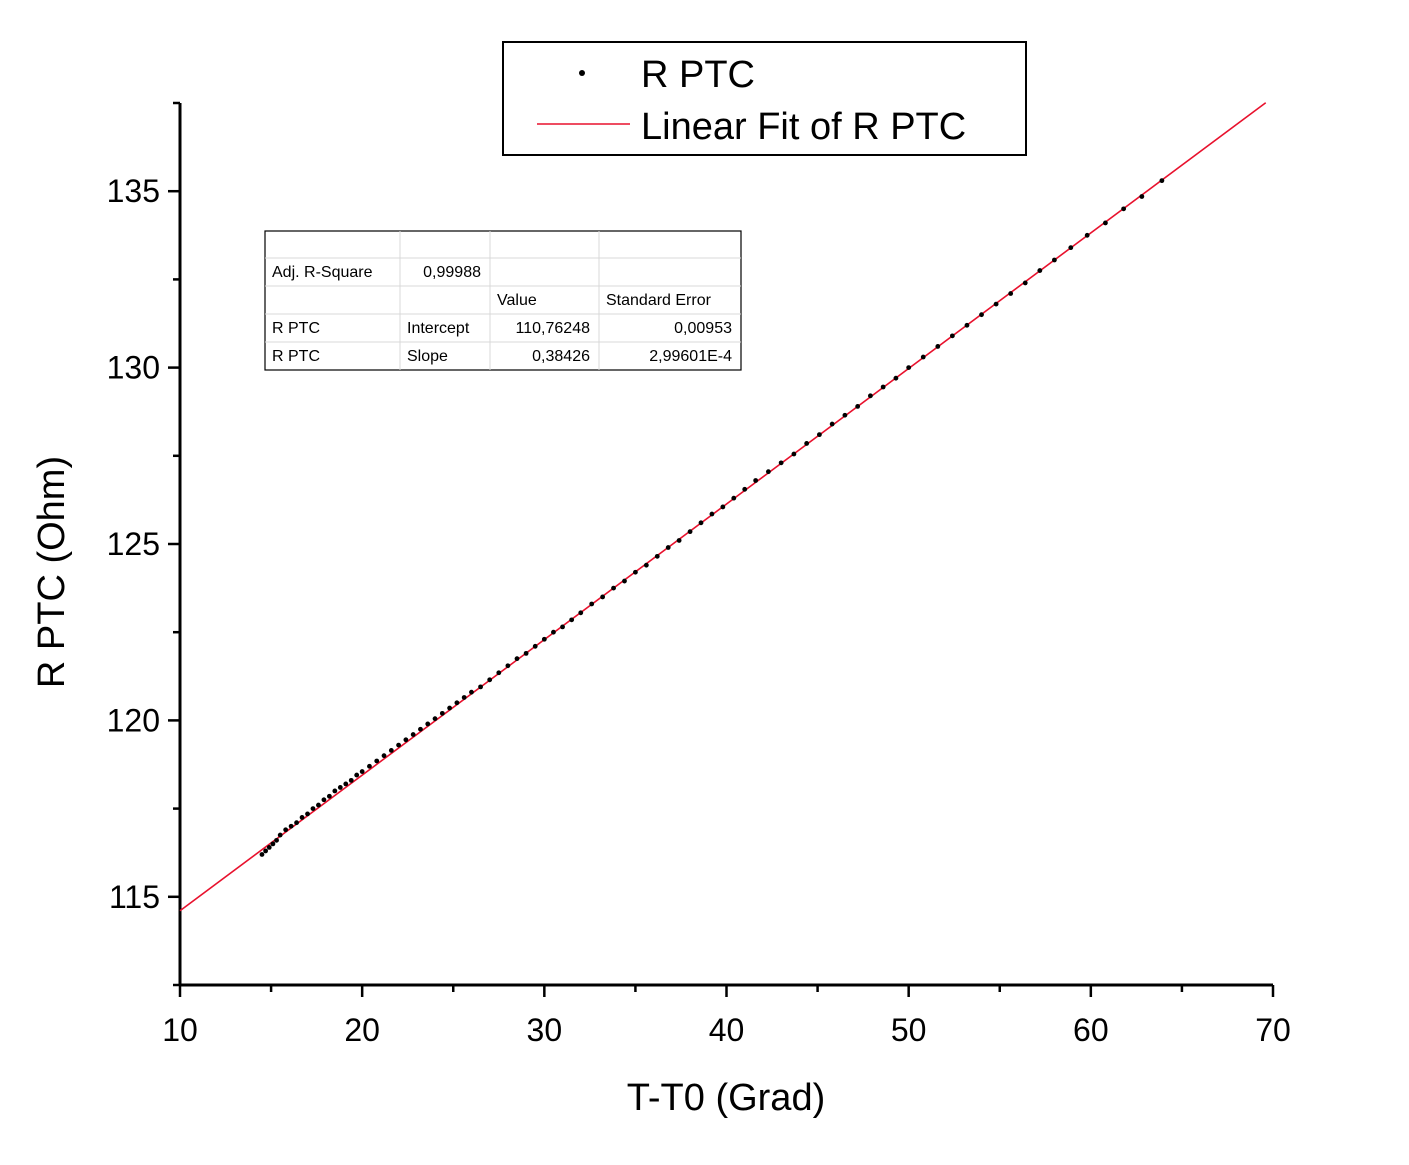  I want to click on stats-cell: 0,38426, so click(561, 356).